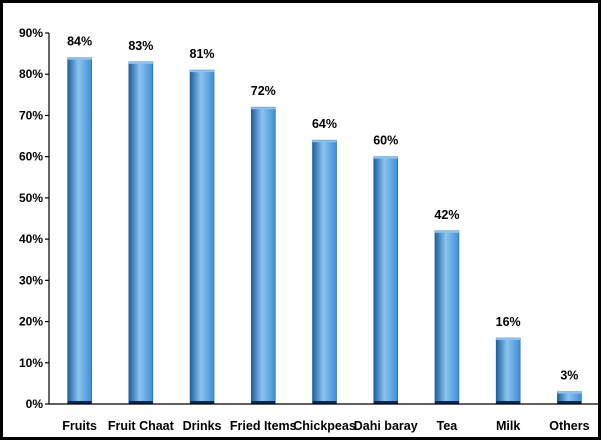  What do you see at coordinates (140, 46) in the screenshot?
I see `bar-data-label: 83%` at bounding box center [140, 46].